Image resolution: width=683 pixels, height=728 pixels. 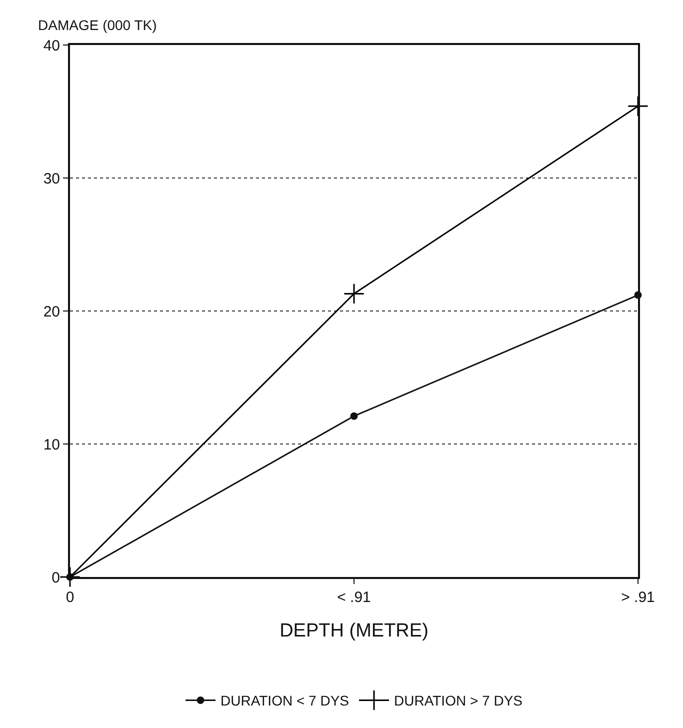 I want to click on legend-label: DURATION > 7 DYS, so click(x=458, y=700).